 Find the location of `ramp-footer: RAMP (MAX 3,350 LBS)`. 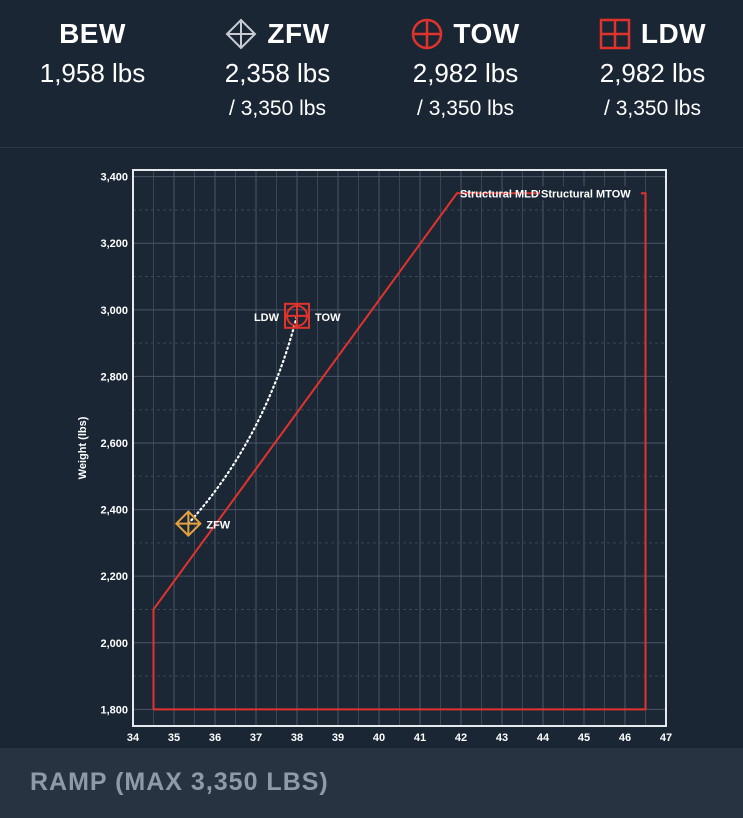

ramp-footer: RAMP (MAX 3,350 LBS) is located at coordinates (371, 783).